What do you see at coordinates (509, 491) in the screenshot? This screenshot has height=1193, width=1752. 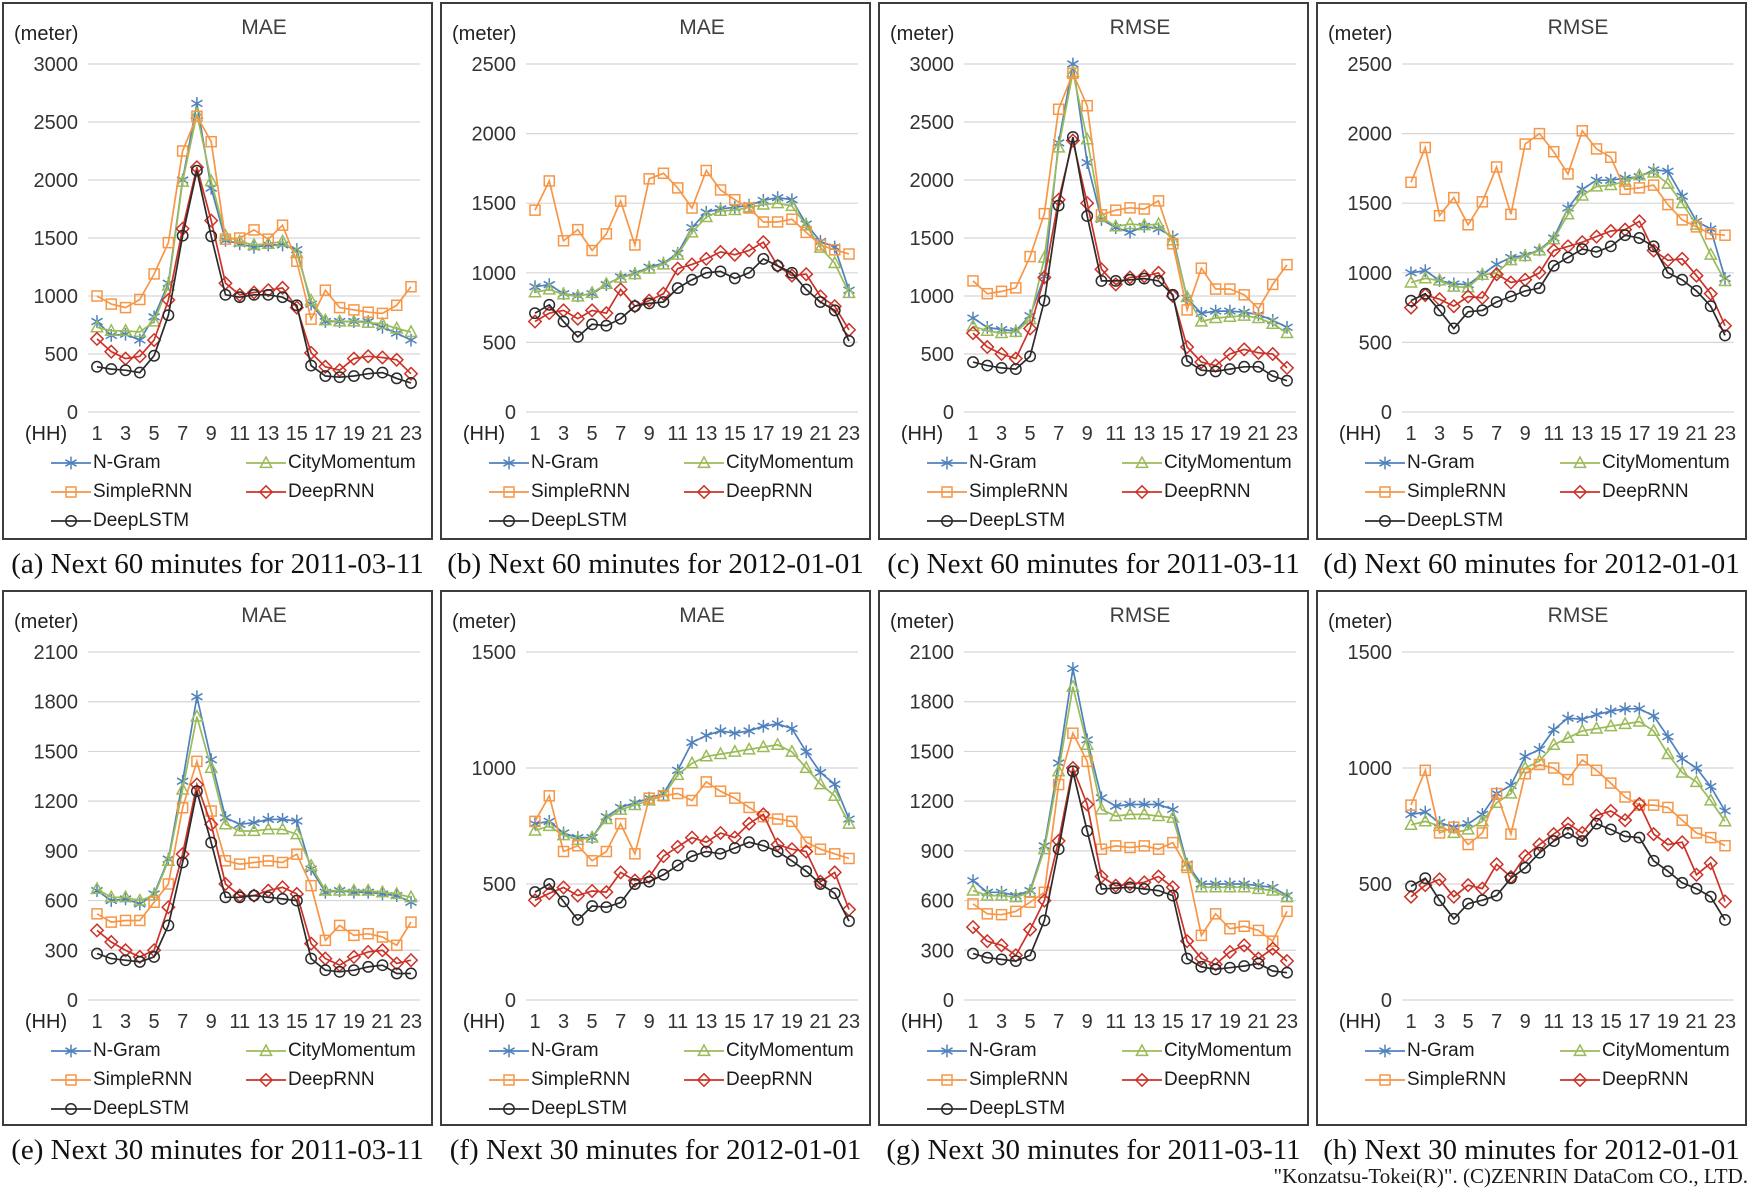 I see `square-marker-icon` at bounding box center [509, 491].